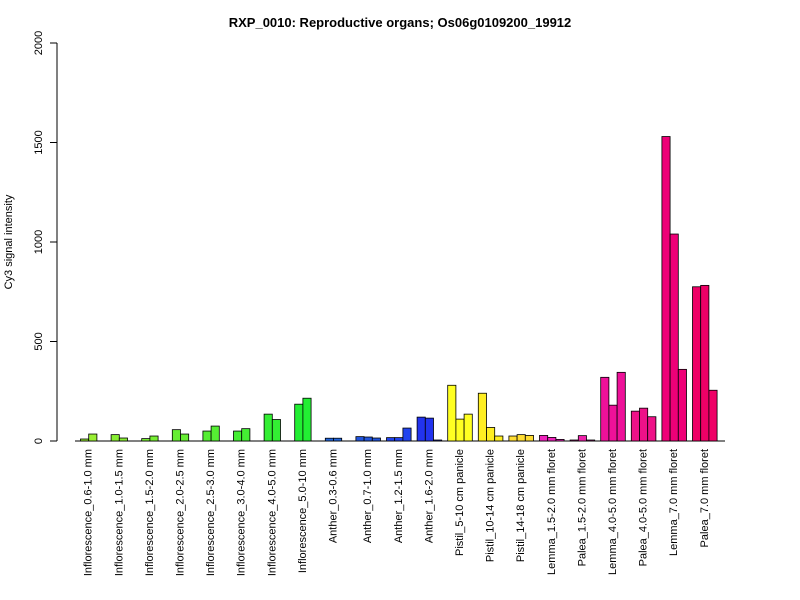  Describe the element at coordinates (644, 507) in the screenshot. I see `category-label: Palea_4.0-5.0 mm floret` at that location.